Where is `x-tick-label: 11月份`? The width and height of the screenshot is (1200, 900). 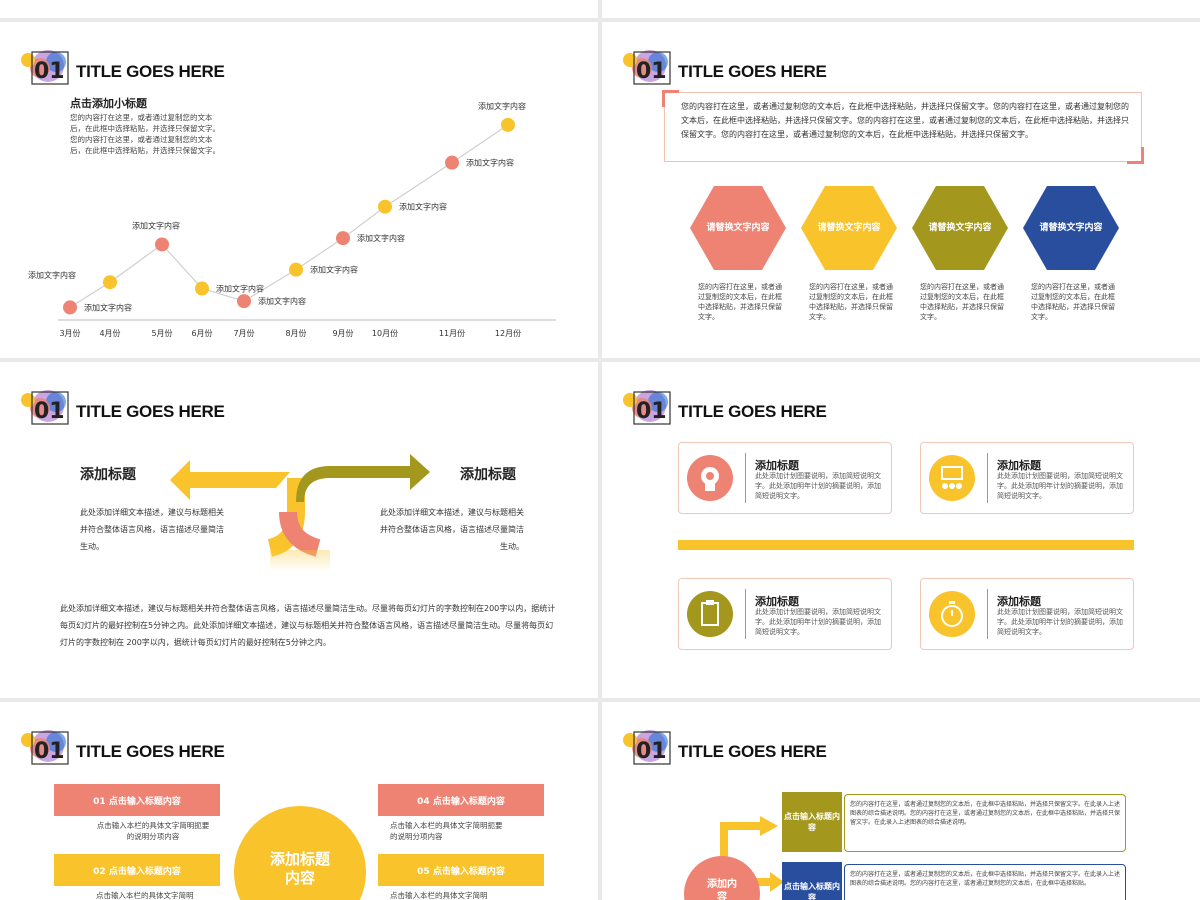
x-tick-label: 11月份 is located at coordinates (452, 333).